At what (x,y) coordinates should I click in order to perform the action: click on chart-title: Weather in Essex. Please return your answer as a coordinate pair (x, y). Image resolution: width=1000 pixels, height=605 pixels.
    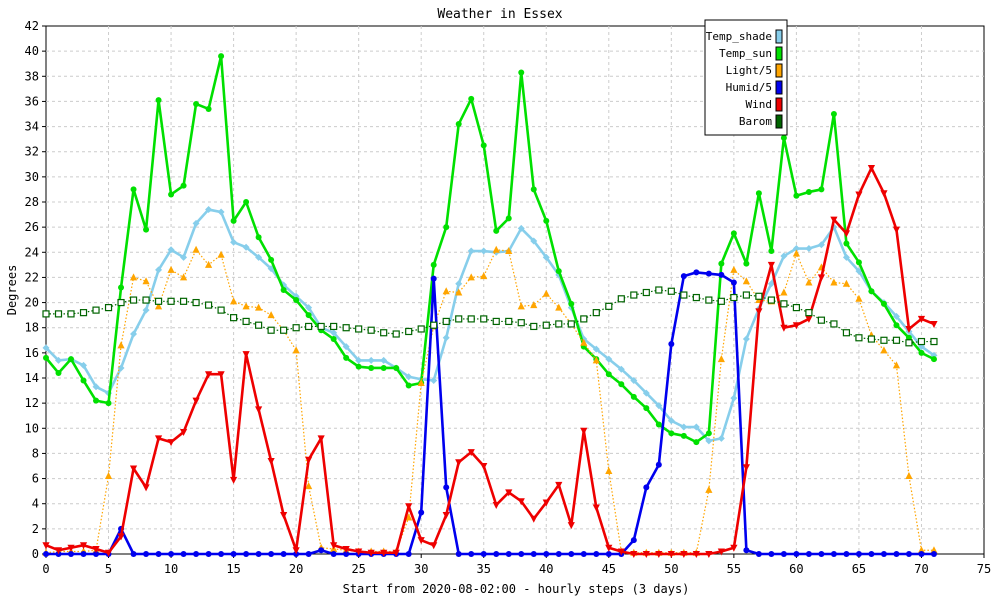
    Looking at the image, I should click on (499, 14).